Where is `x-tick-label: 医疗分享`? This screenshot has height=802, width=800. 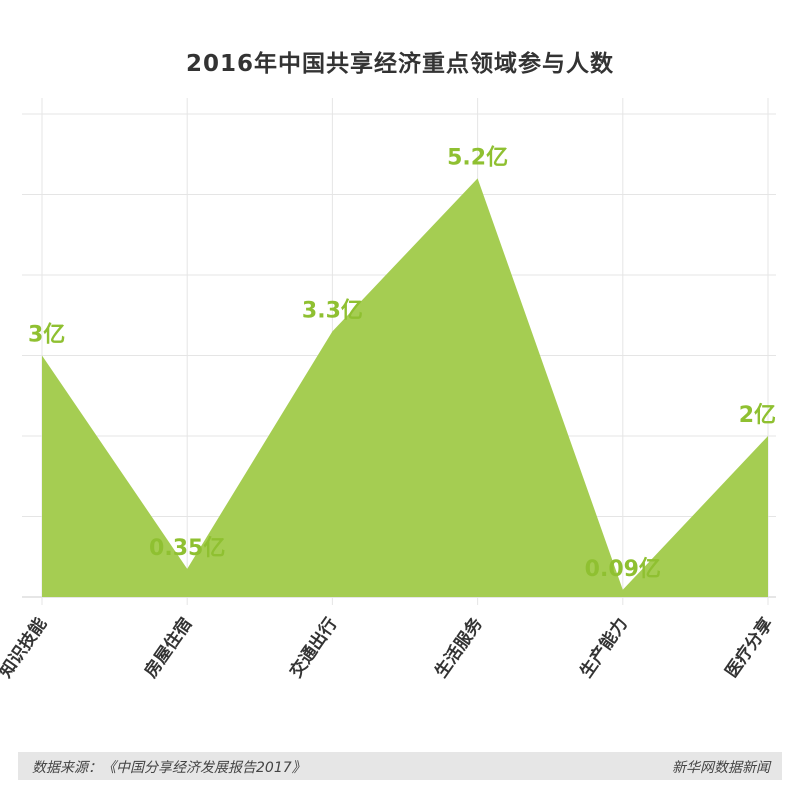
x-tick-label: 医疗分享 is located at coordinates (749, 648).